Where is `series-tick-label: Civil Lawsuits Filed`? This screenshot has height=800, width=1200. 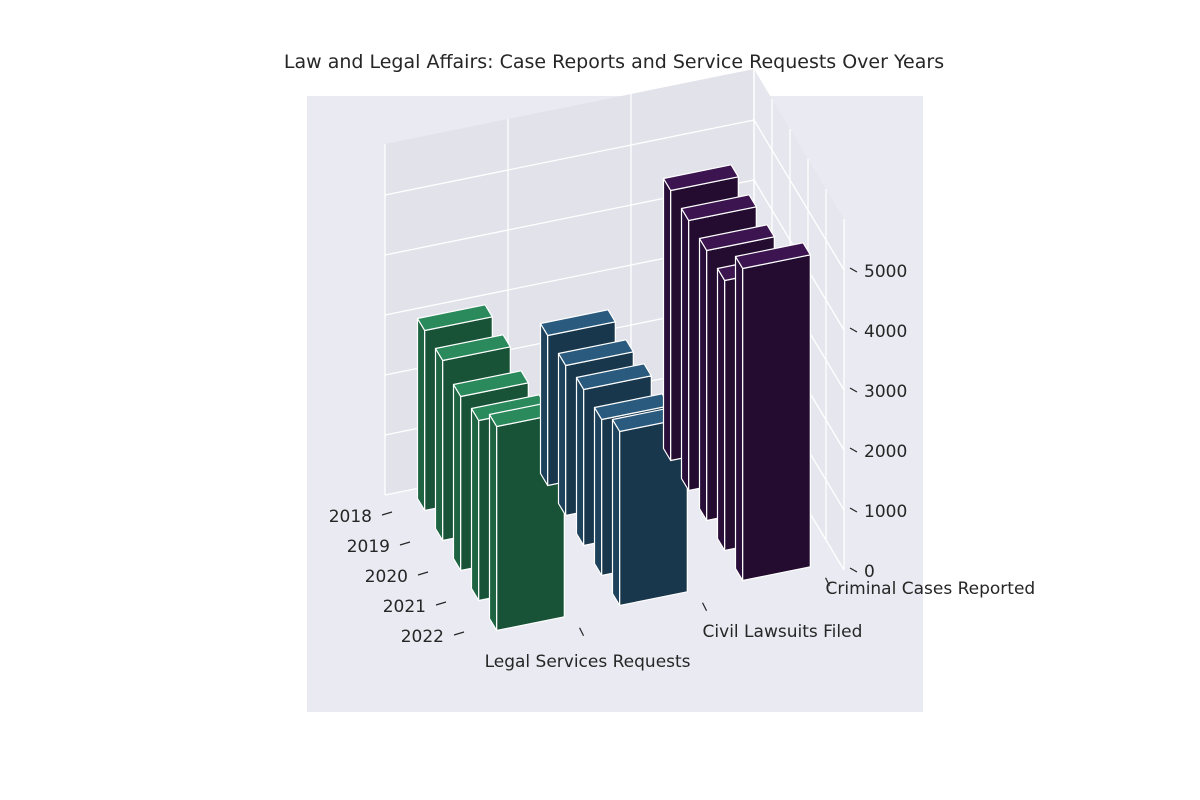 series-tick-label: Civil Lawsuits Filed is located at coordinates (783, 632).